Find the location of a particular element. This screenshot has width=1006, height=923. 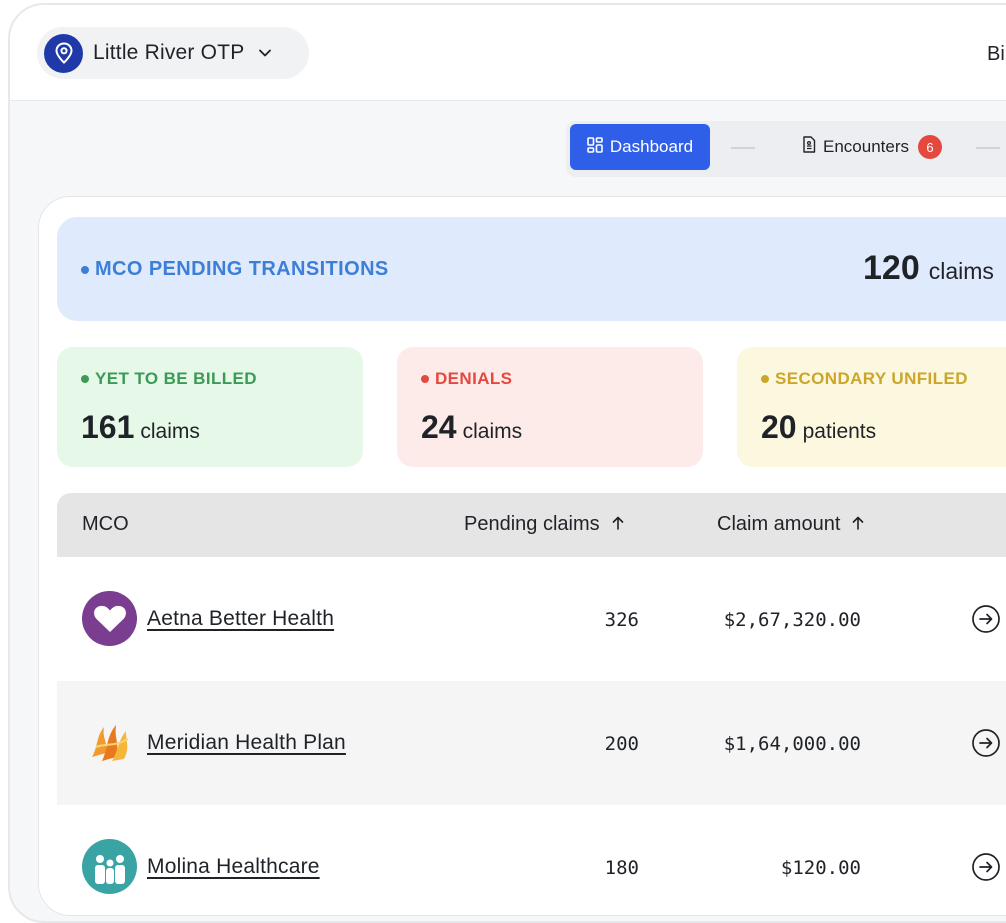

card-label-text: SECONDARY UNFILED is located at coordinates (871, 378).